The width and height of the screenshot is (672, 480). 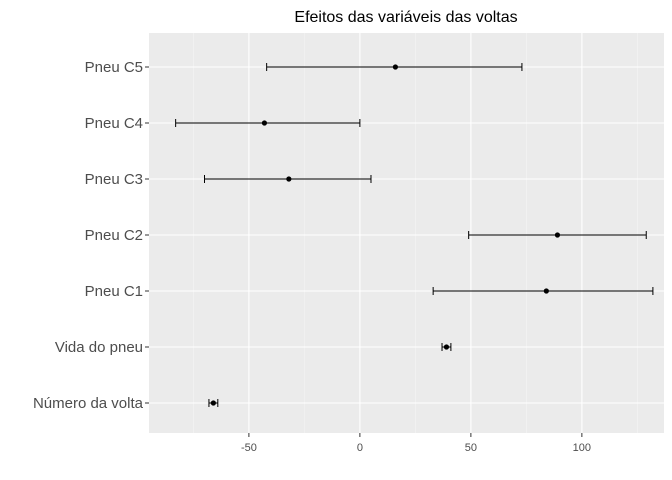 What do you see at coordinates (249, 448) in the screenshot?
I see `x-tick-label: -50` at bounding box center [249, 448].